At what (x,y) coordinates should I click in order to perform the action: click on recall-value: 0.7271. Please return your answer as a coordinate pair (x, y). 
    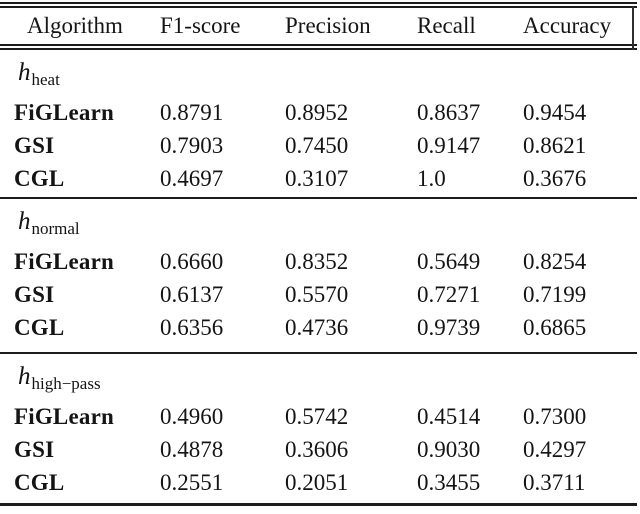
    Looking at the image, I should click on (449, 294).